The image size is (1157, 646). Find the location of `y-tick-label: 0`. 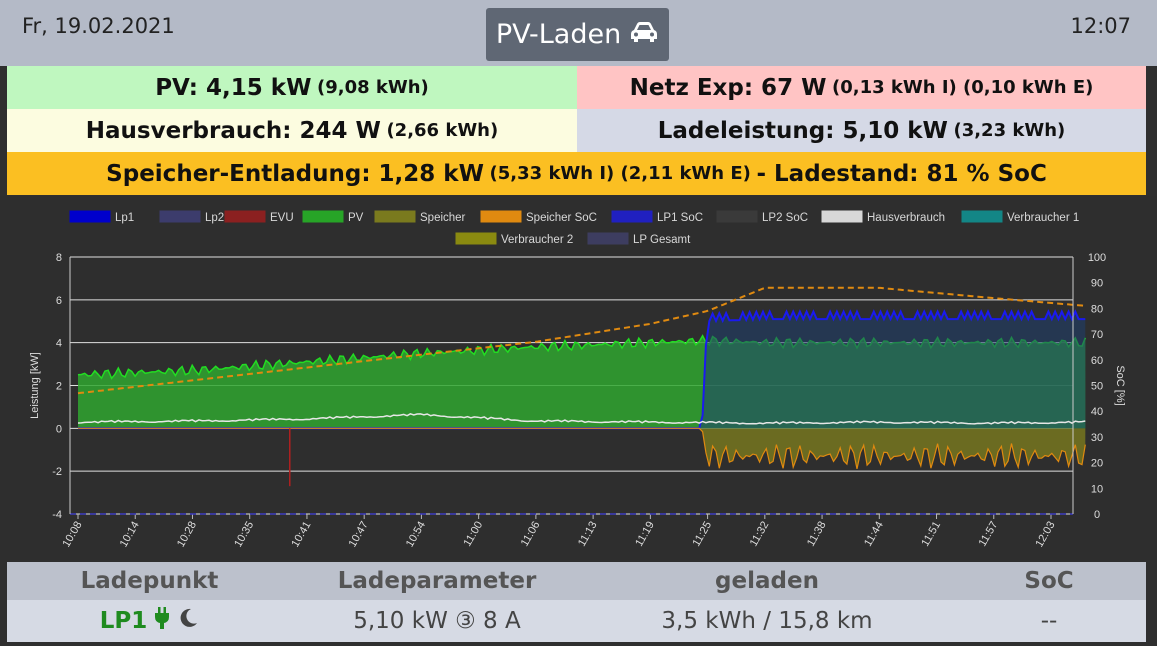

y-tick-label: 0 is located at coordinates (59, 429).